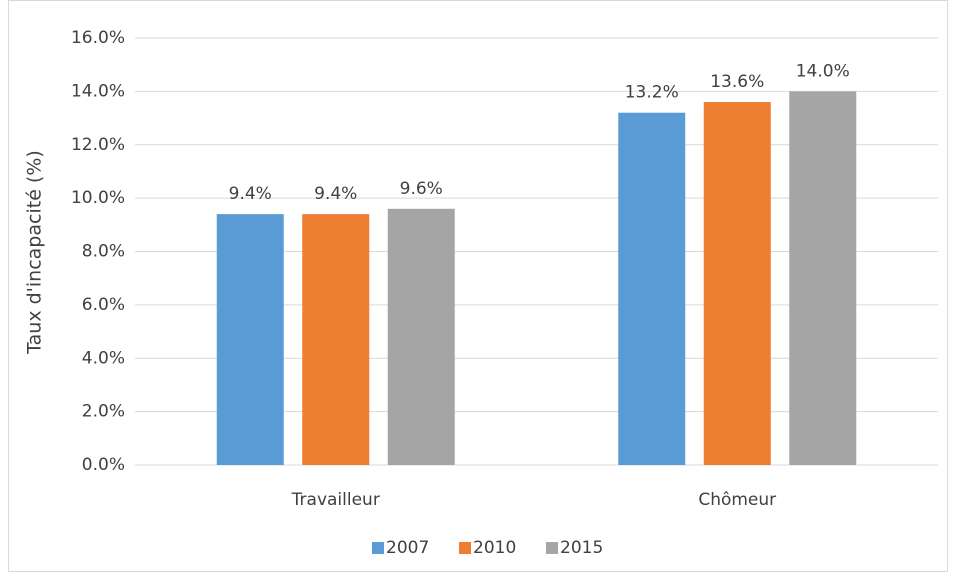 This screenshot has width=954, height=580. What do you see at coordinates (98, 145) in the screenshot?
I see `y-tick-label: 12.0%` at bounding box center [98, 145].